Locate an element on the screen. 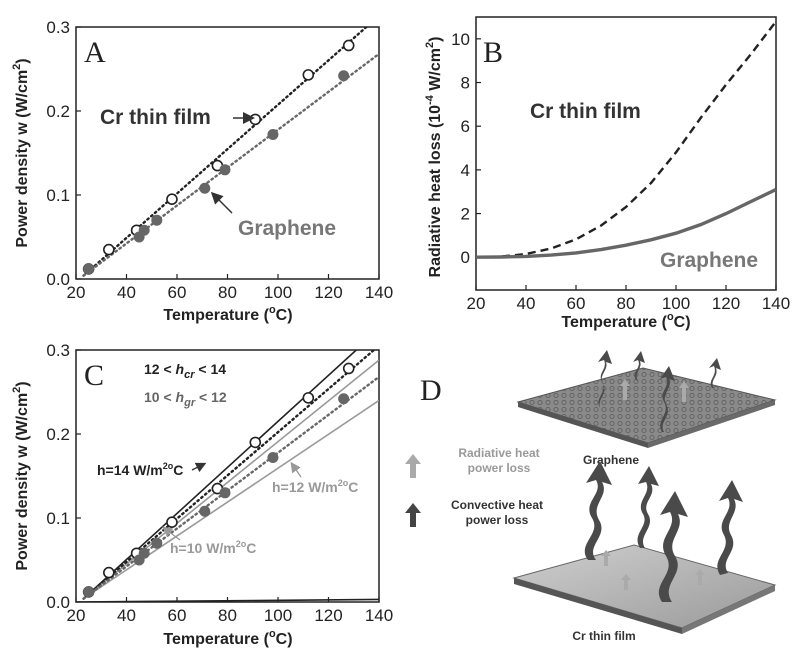 The width and height of the screenshot is (799, 663). panel-c-h12-label: h=12 W/m2oC is located at coordinates (315, 486).